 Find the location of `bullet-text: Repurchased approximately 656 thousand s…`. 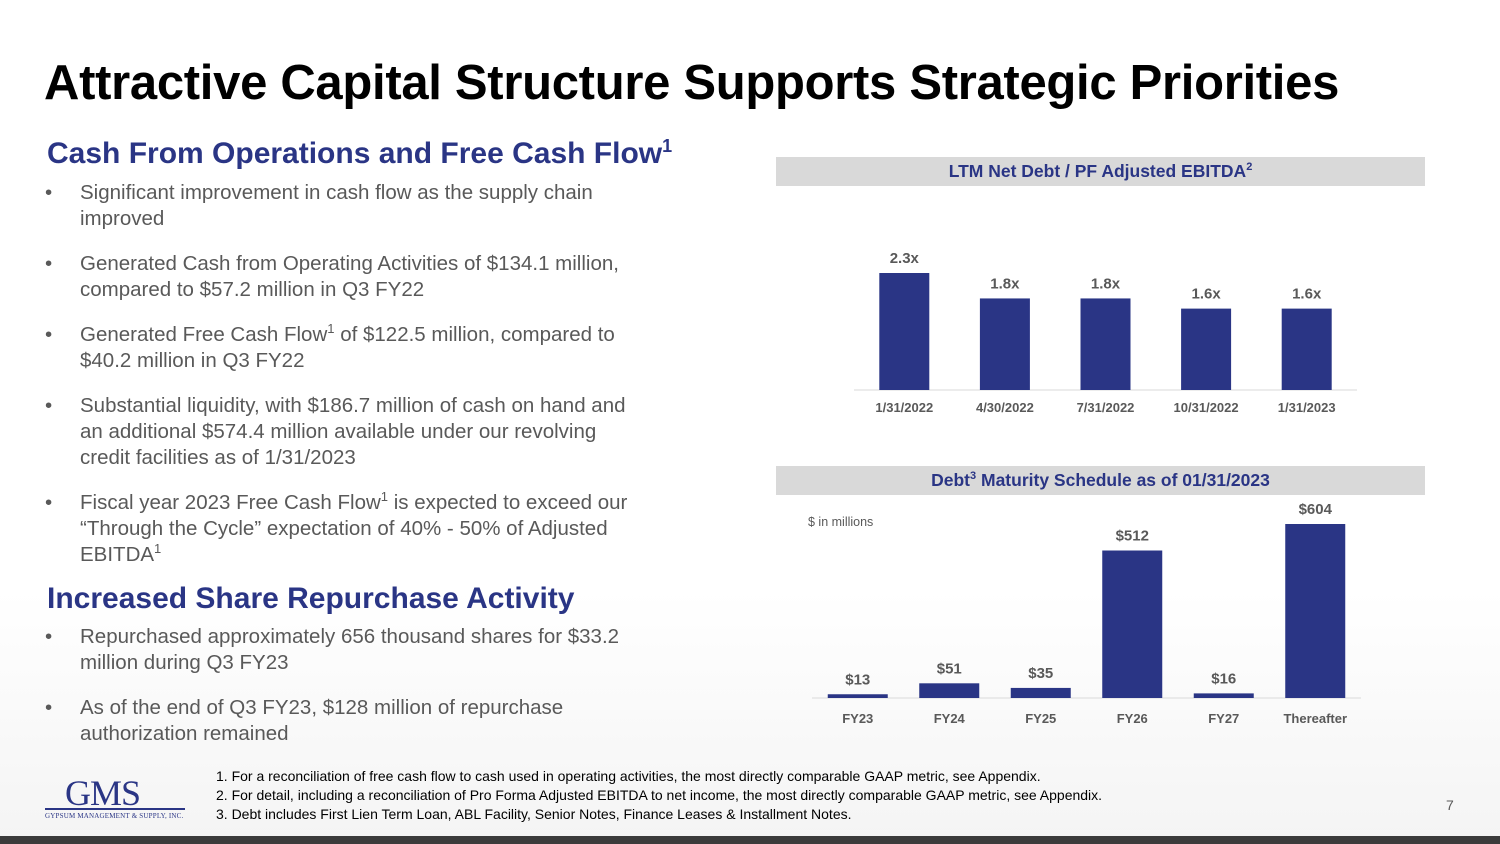

bullet-text: Repurchased approximately 656 thousand s… is located at coordinates (350, 649).